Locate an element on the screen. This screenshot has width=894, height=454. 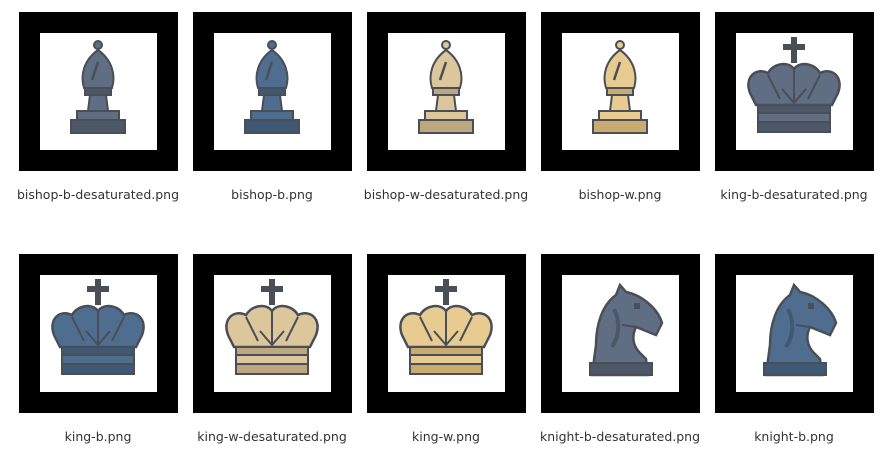
thumbnail-king-b-desaturated is located at coordinates (794, 91).